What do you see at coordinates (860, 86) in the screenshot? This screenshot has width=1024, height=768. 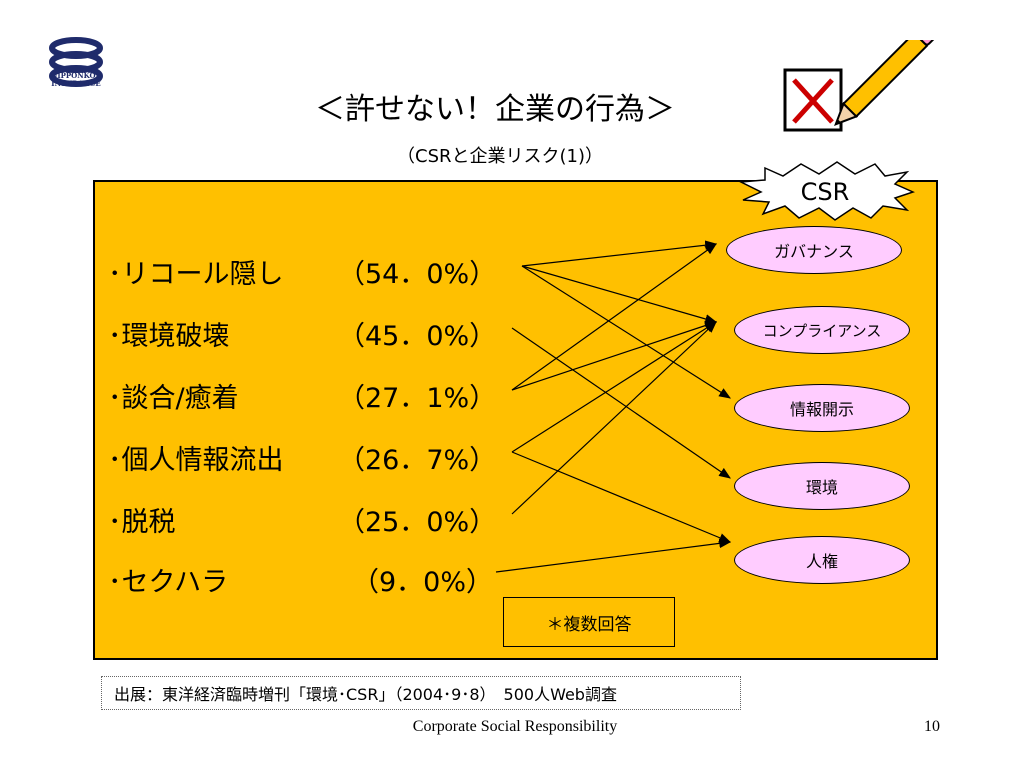 I see `checkbox-cross-pencil-icon` at bounding box center [860, 86].